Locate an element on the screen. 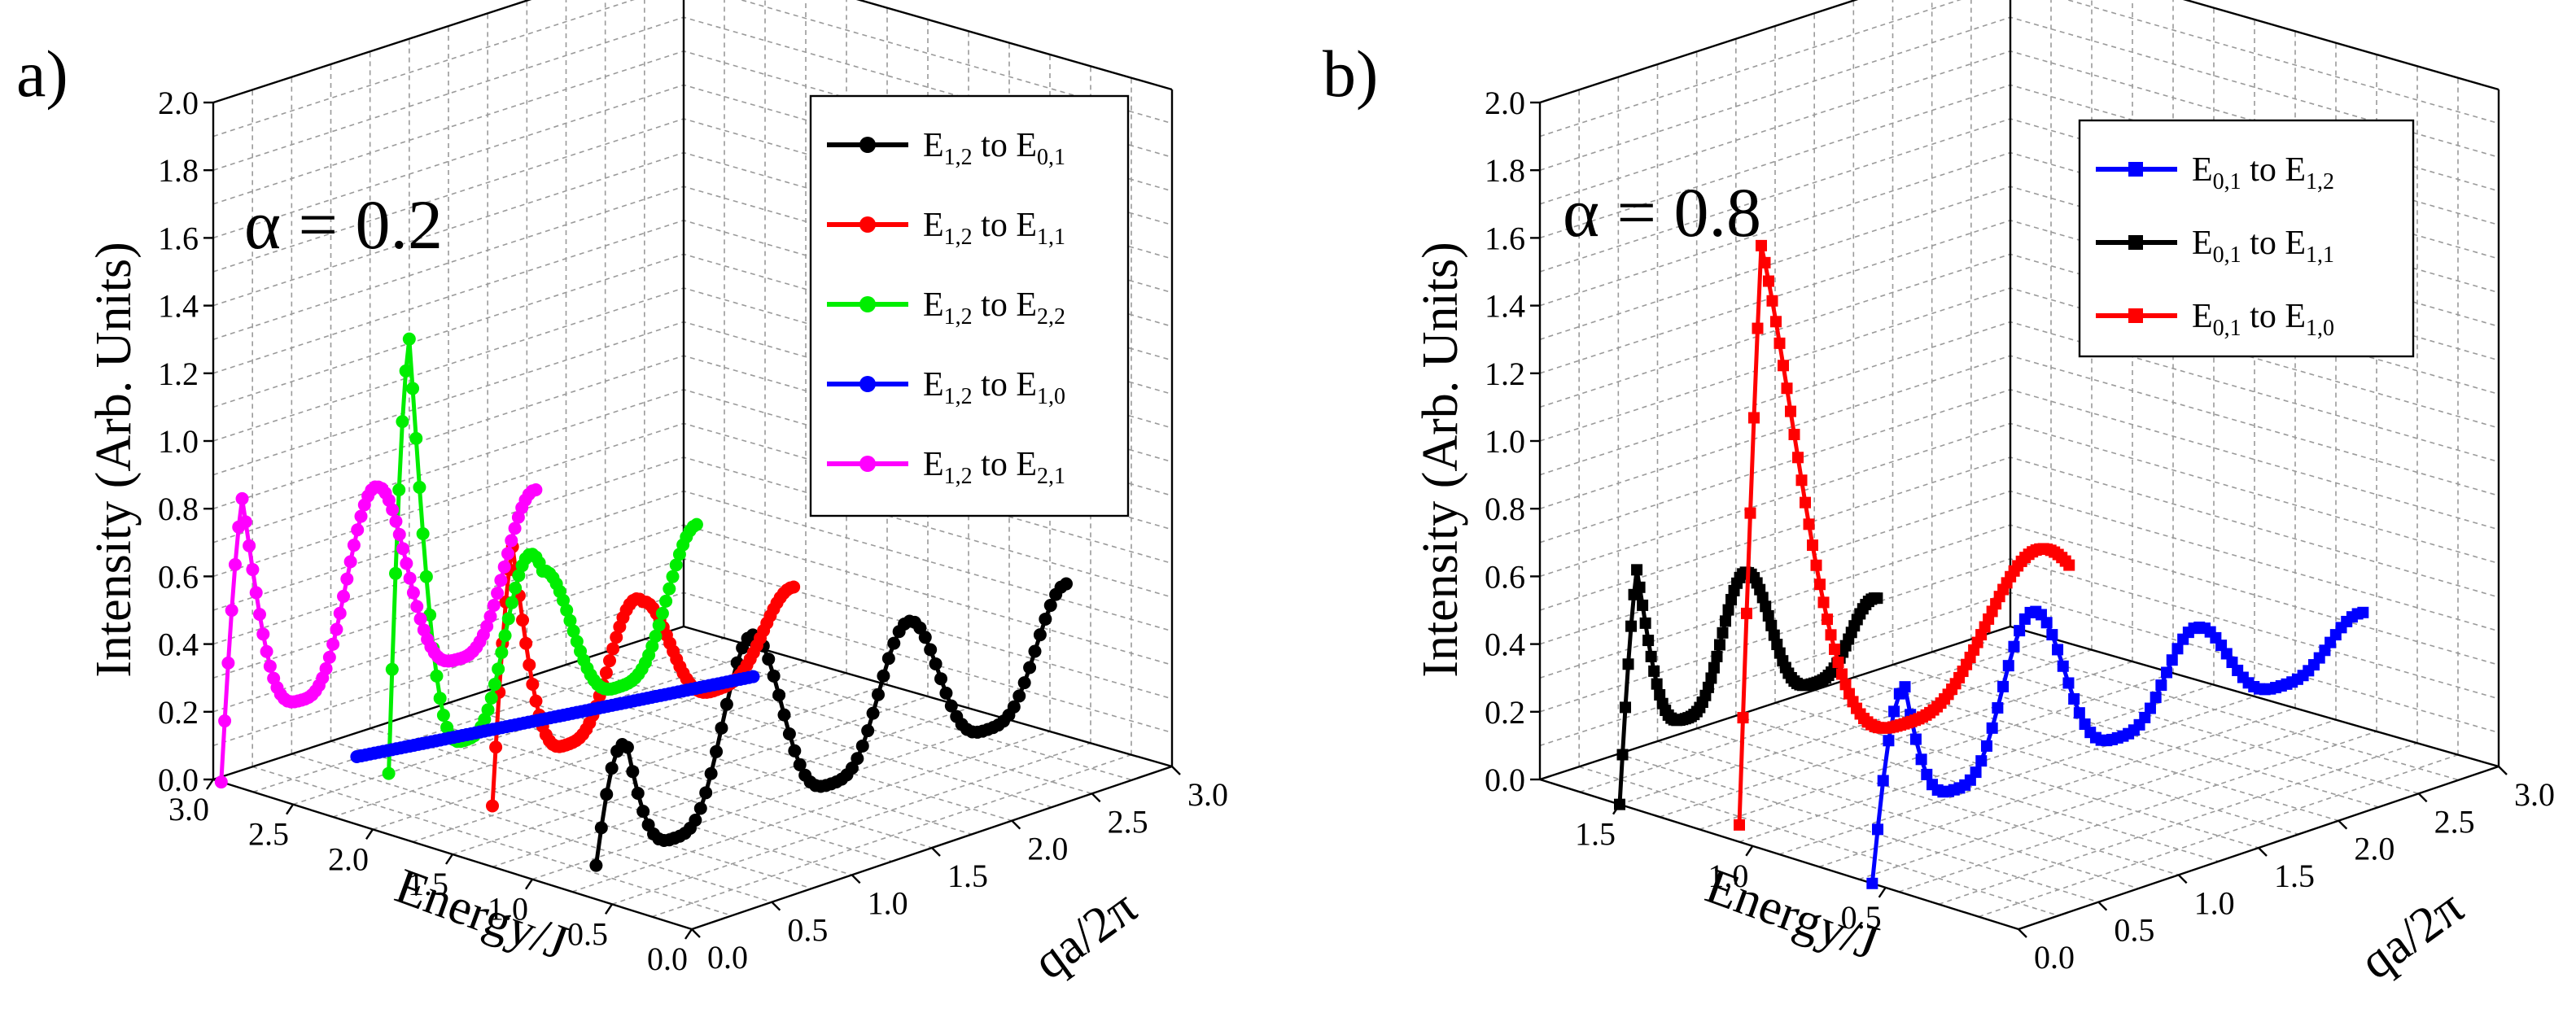  energy-tick-label: 1.0 is located at coordinates (1728, 876).